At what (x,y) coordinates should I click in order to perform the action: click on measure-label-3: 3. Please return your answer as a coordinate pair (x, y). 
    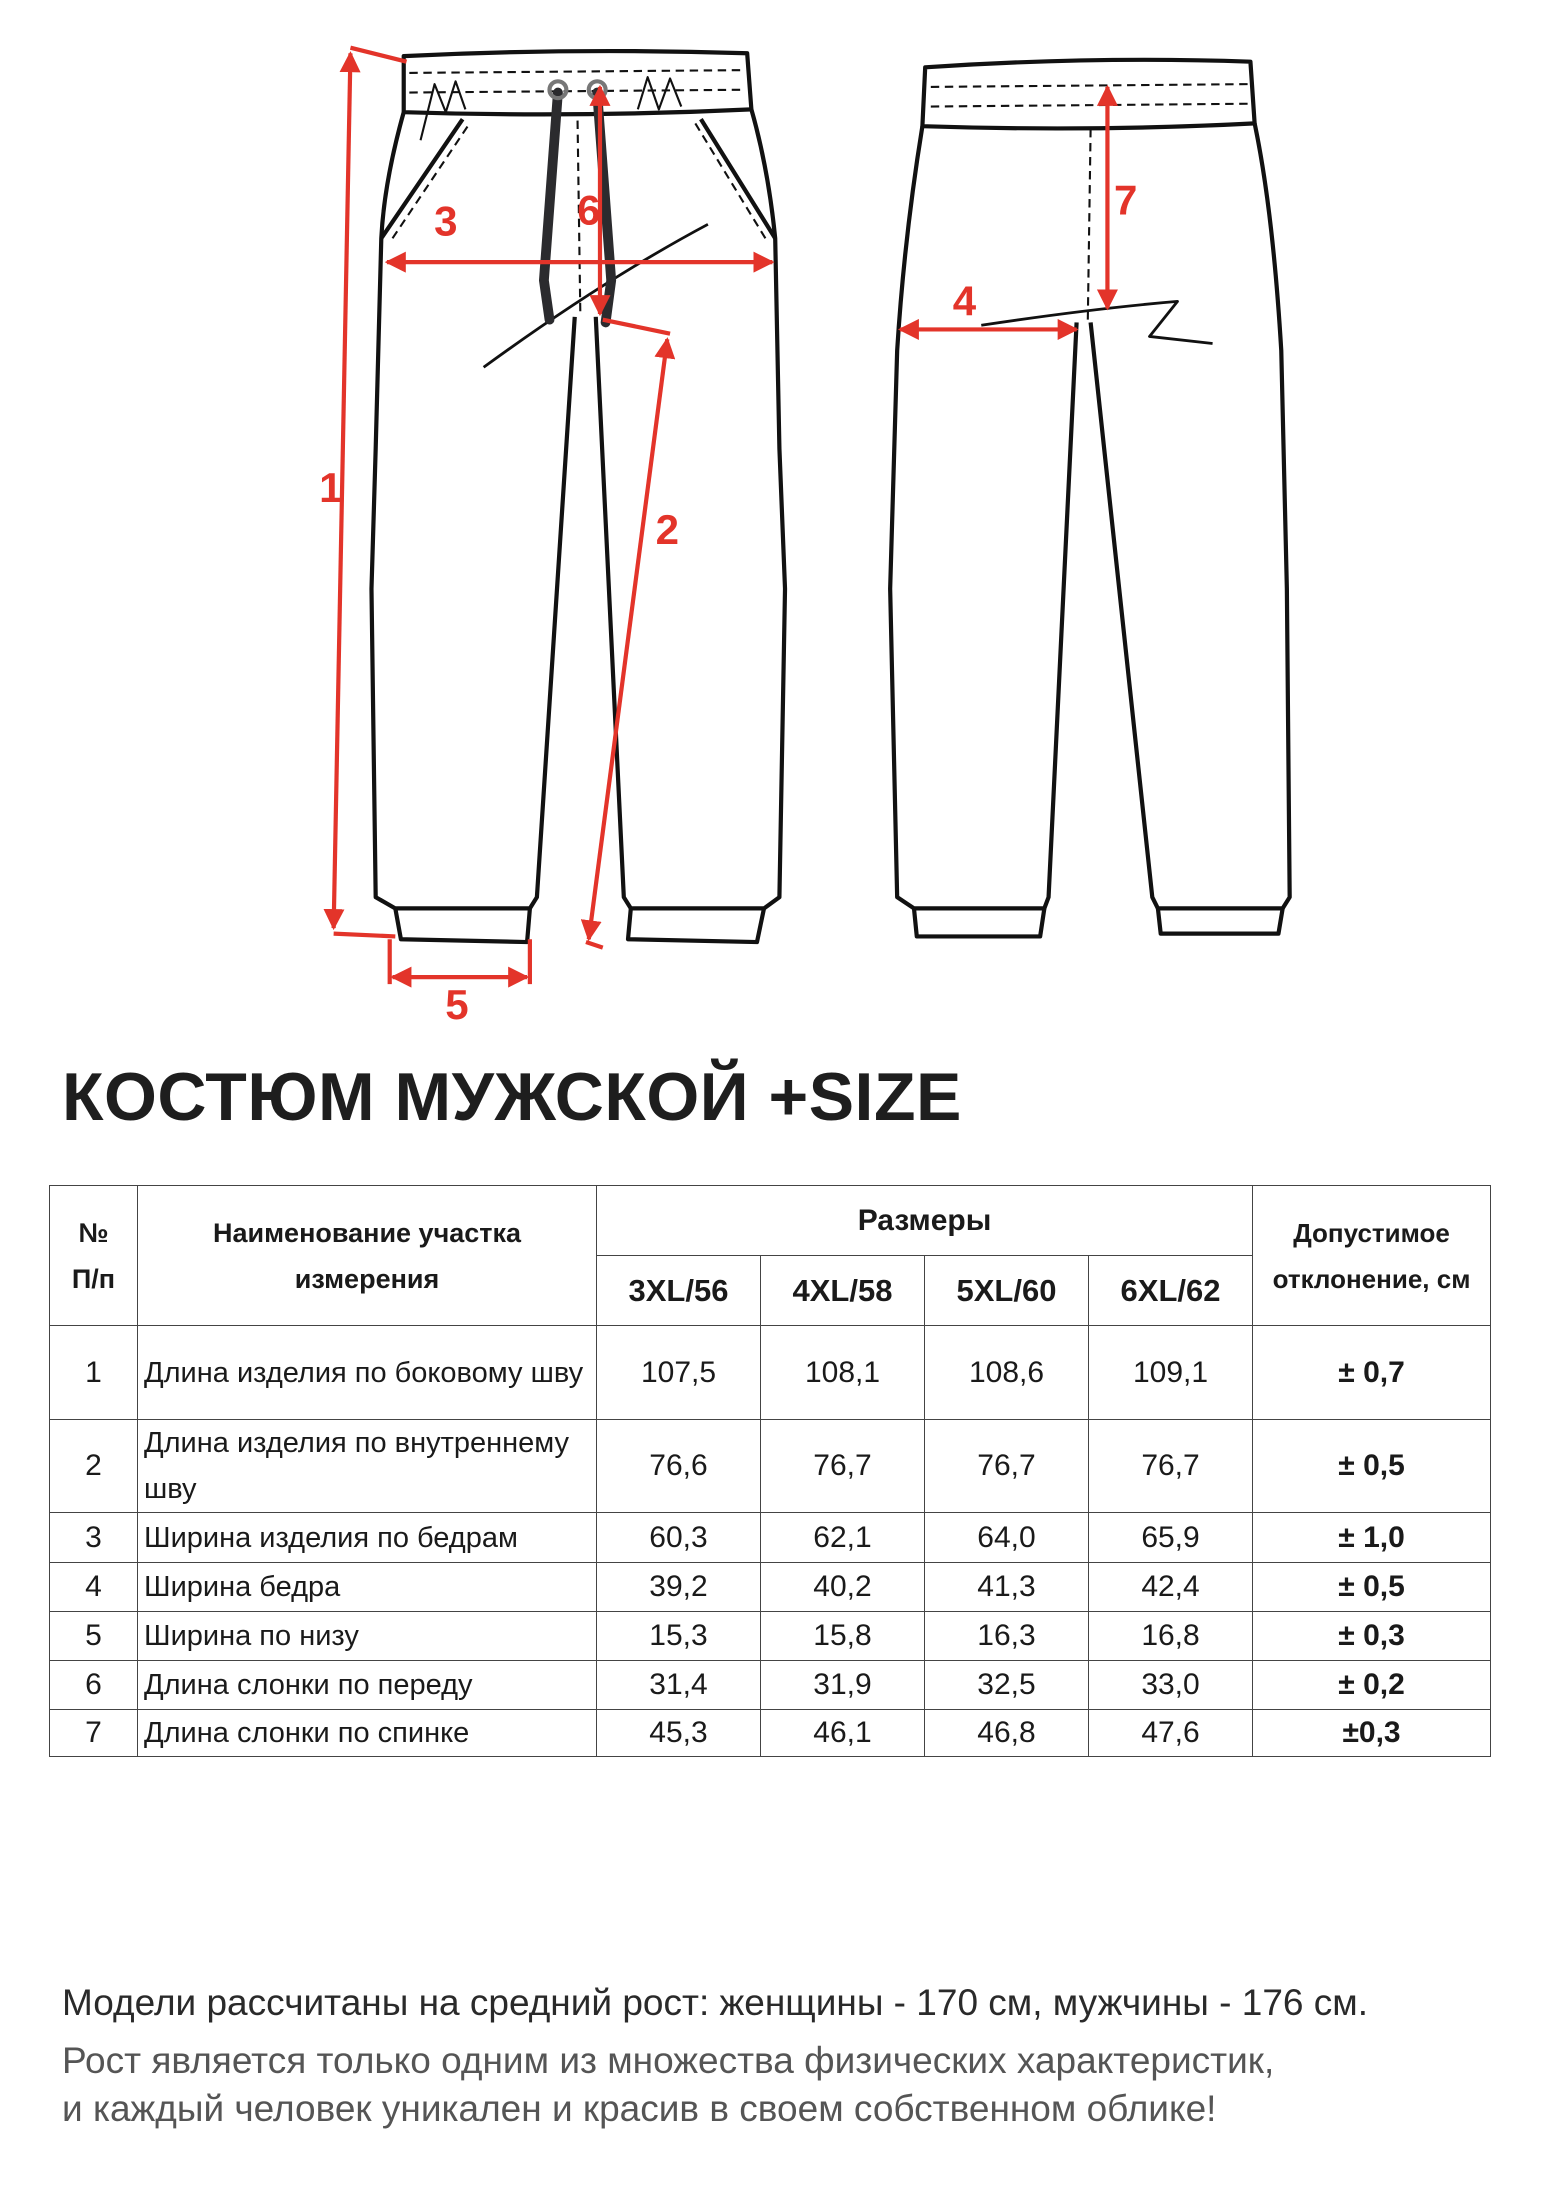
    Looking at the image, I should click on (445, 221).